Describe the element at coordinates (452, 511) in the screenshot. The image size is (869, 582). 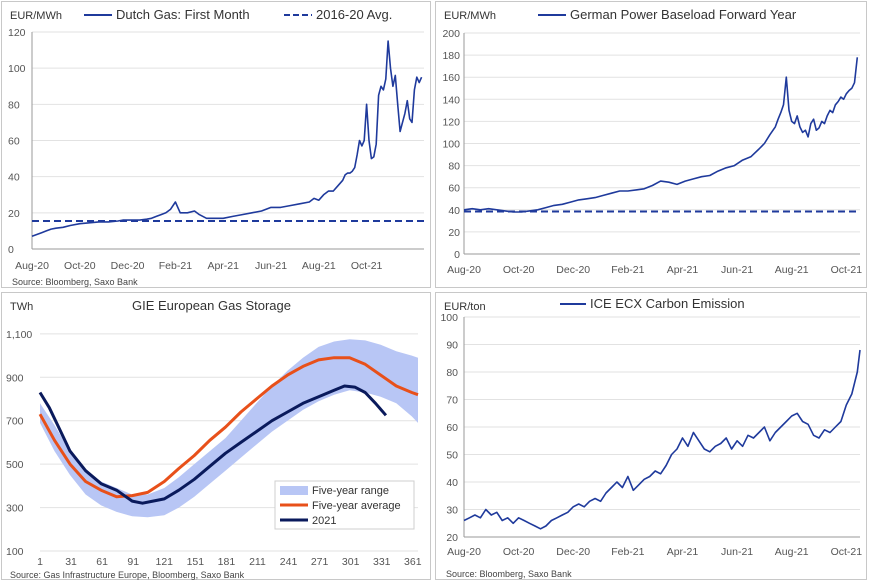
I see `y-tick-label: 30` at that location.